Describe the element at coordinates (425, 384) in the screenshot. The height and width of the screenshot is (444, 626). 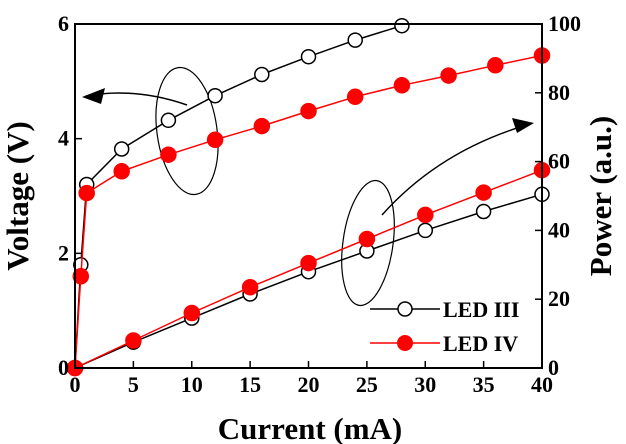
I see `x-tick-label: 30` at that location.